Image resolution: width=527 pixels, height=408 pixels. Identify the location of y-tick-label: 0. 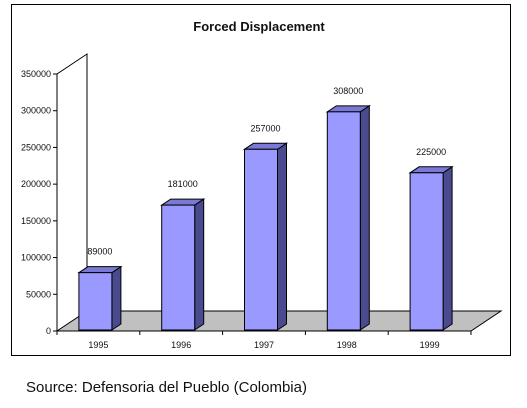
(48, 331).